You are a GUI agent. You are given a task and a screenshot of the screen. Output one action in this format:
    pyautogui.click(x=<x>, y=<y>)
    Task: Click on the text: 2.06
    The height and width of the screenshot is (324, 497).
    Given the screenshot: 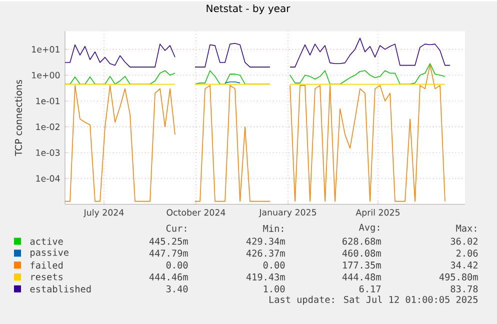 What is the action you would take?
    pyautogui.click(x=467, y=253)
    